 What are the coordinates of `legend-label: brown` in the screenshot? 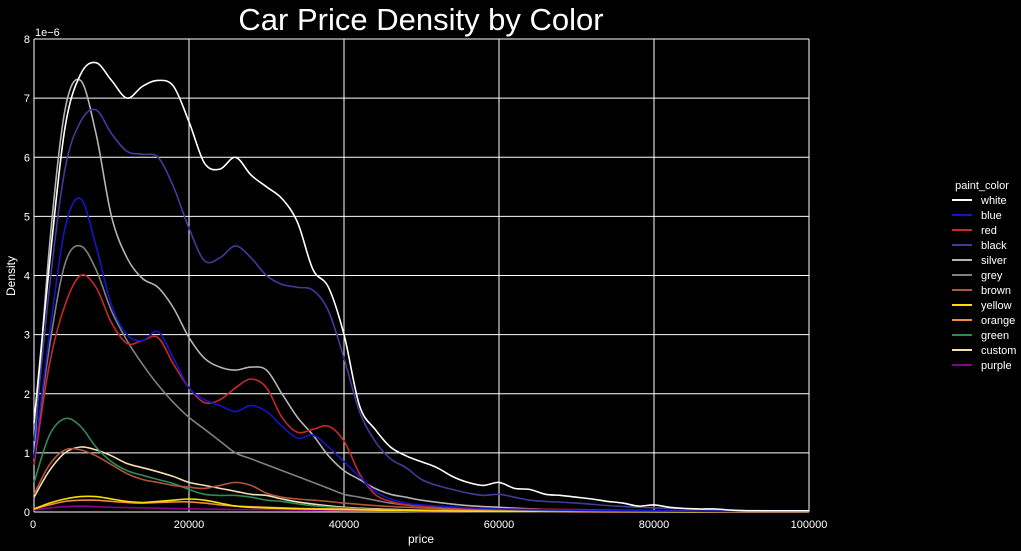 It's located at (996, 291).